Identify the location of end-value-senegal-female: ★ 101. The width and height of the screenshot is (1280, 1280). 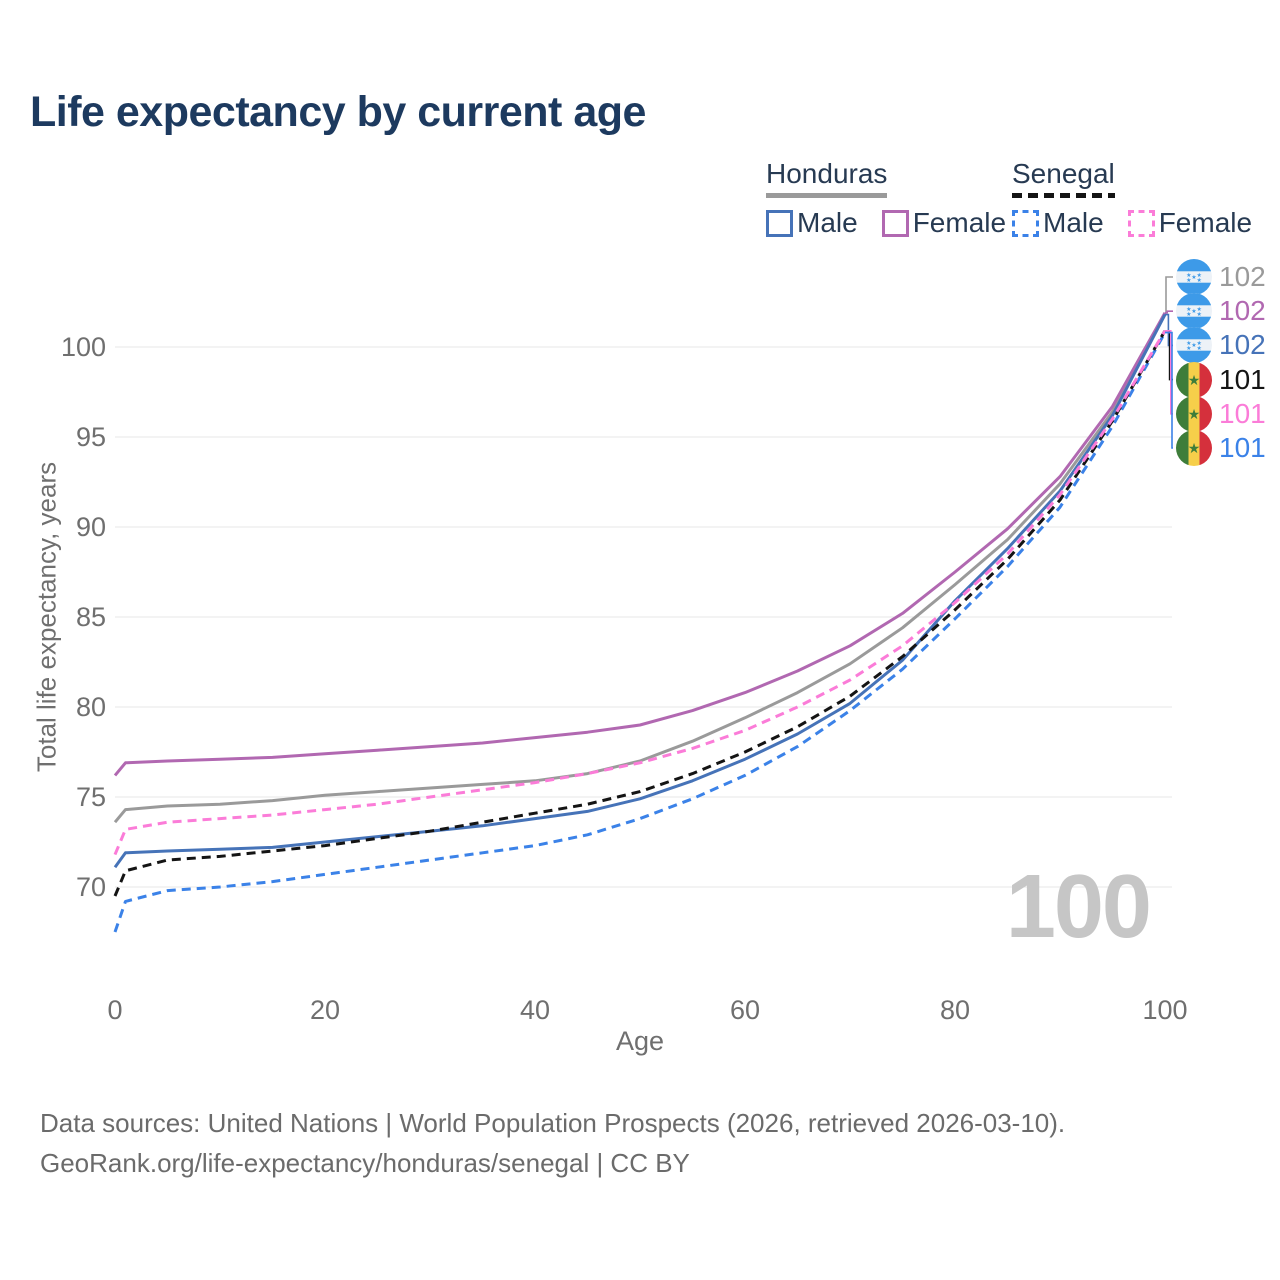
(1221, 413).